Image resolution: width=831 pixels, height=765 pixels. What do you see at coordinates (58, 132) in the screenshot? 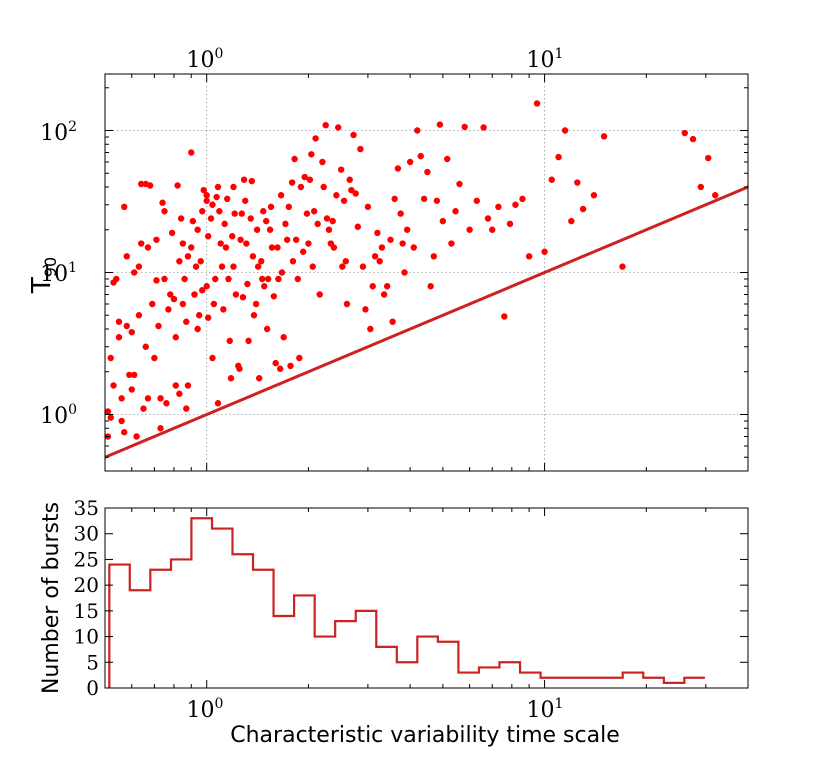
I see `ytick-label-100: 102` at bounding box center [58, 132].